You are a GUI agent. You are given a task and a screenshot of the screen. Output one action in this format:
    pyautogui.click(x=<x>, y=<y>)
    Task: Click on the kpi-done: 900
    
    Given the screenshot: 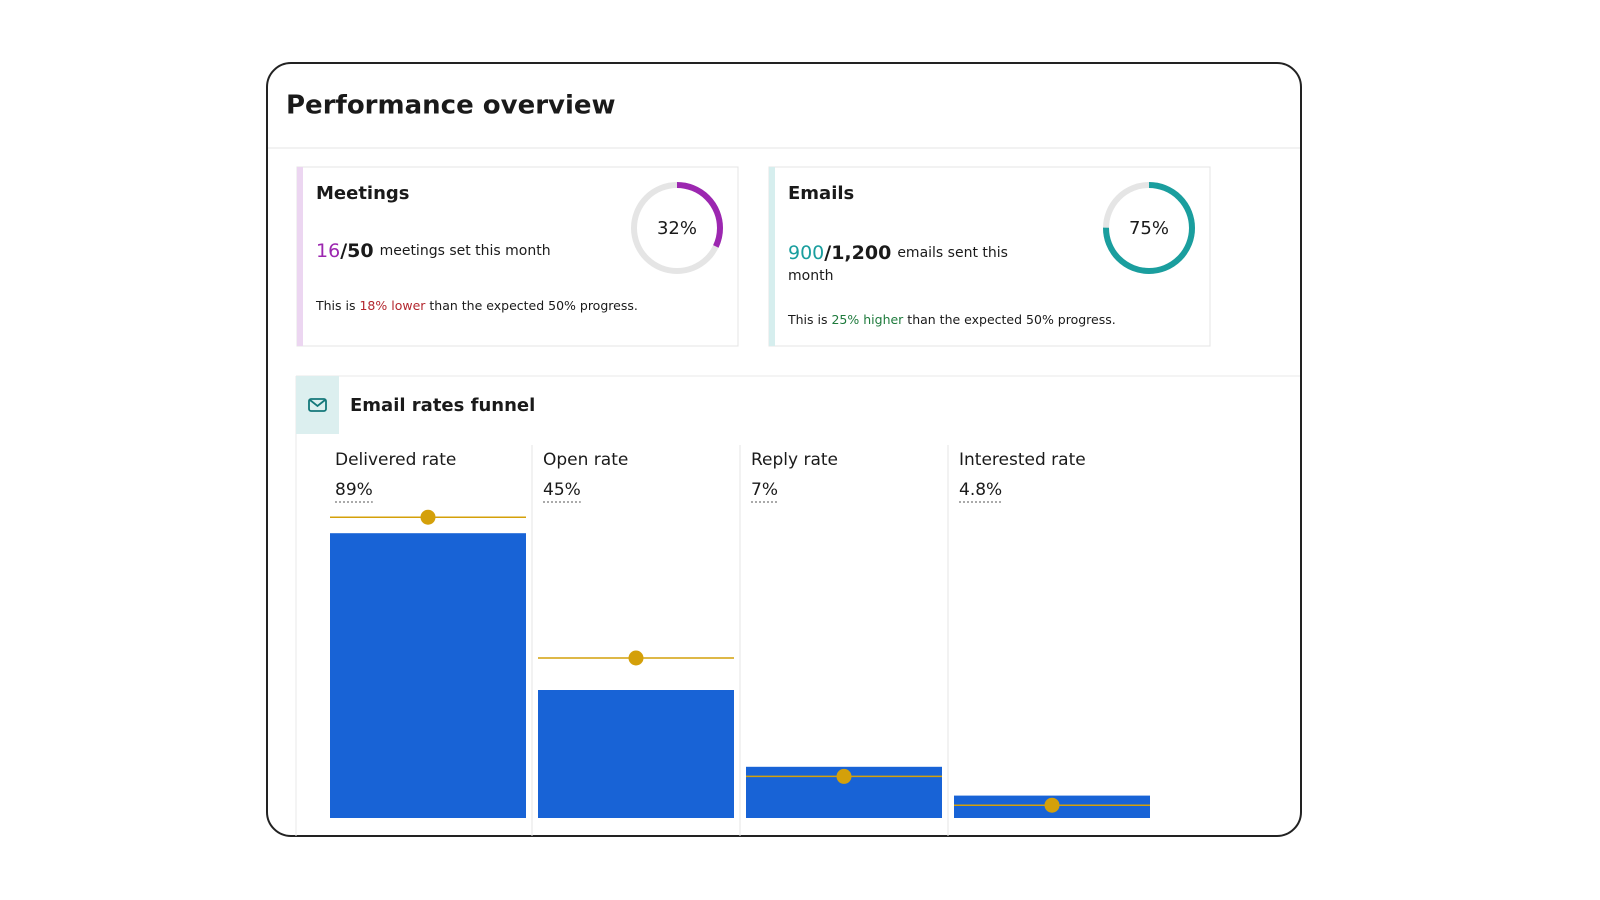 What is the action you would take?
    pyautogui.click(x=806, y=253)
    